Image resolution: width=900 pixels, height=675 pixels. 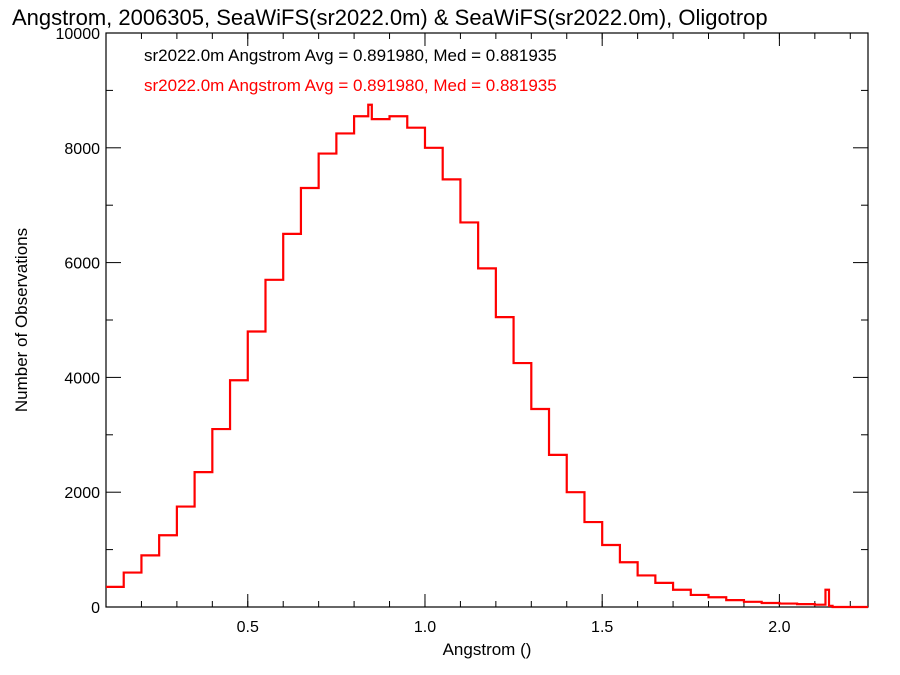 What do you see at coordinates (21, 320) in the screenshot?
I see `y-axis-label: Number of Observations` at bounding box center [21, 320].